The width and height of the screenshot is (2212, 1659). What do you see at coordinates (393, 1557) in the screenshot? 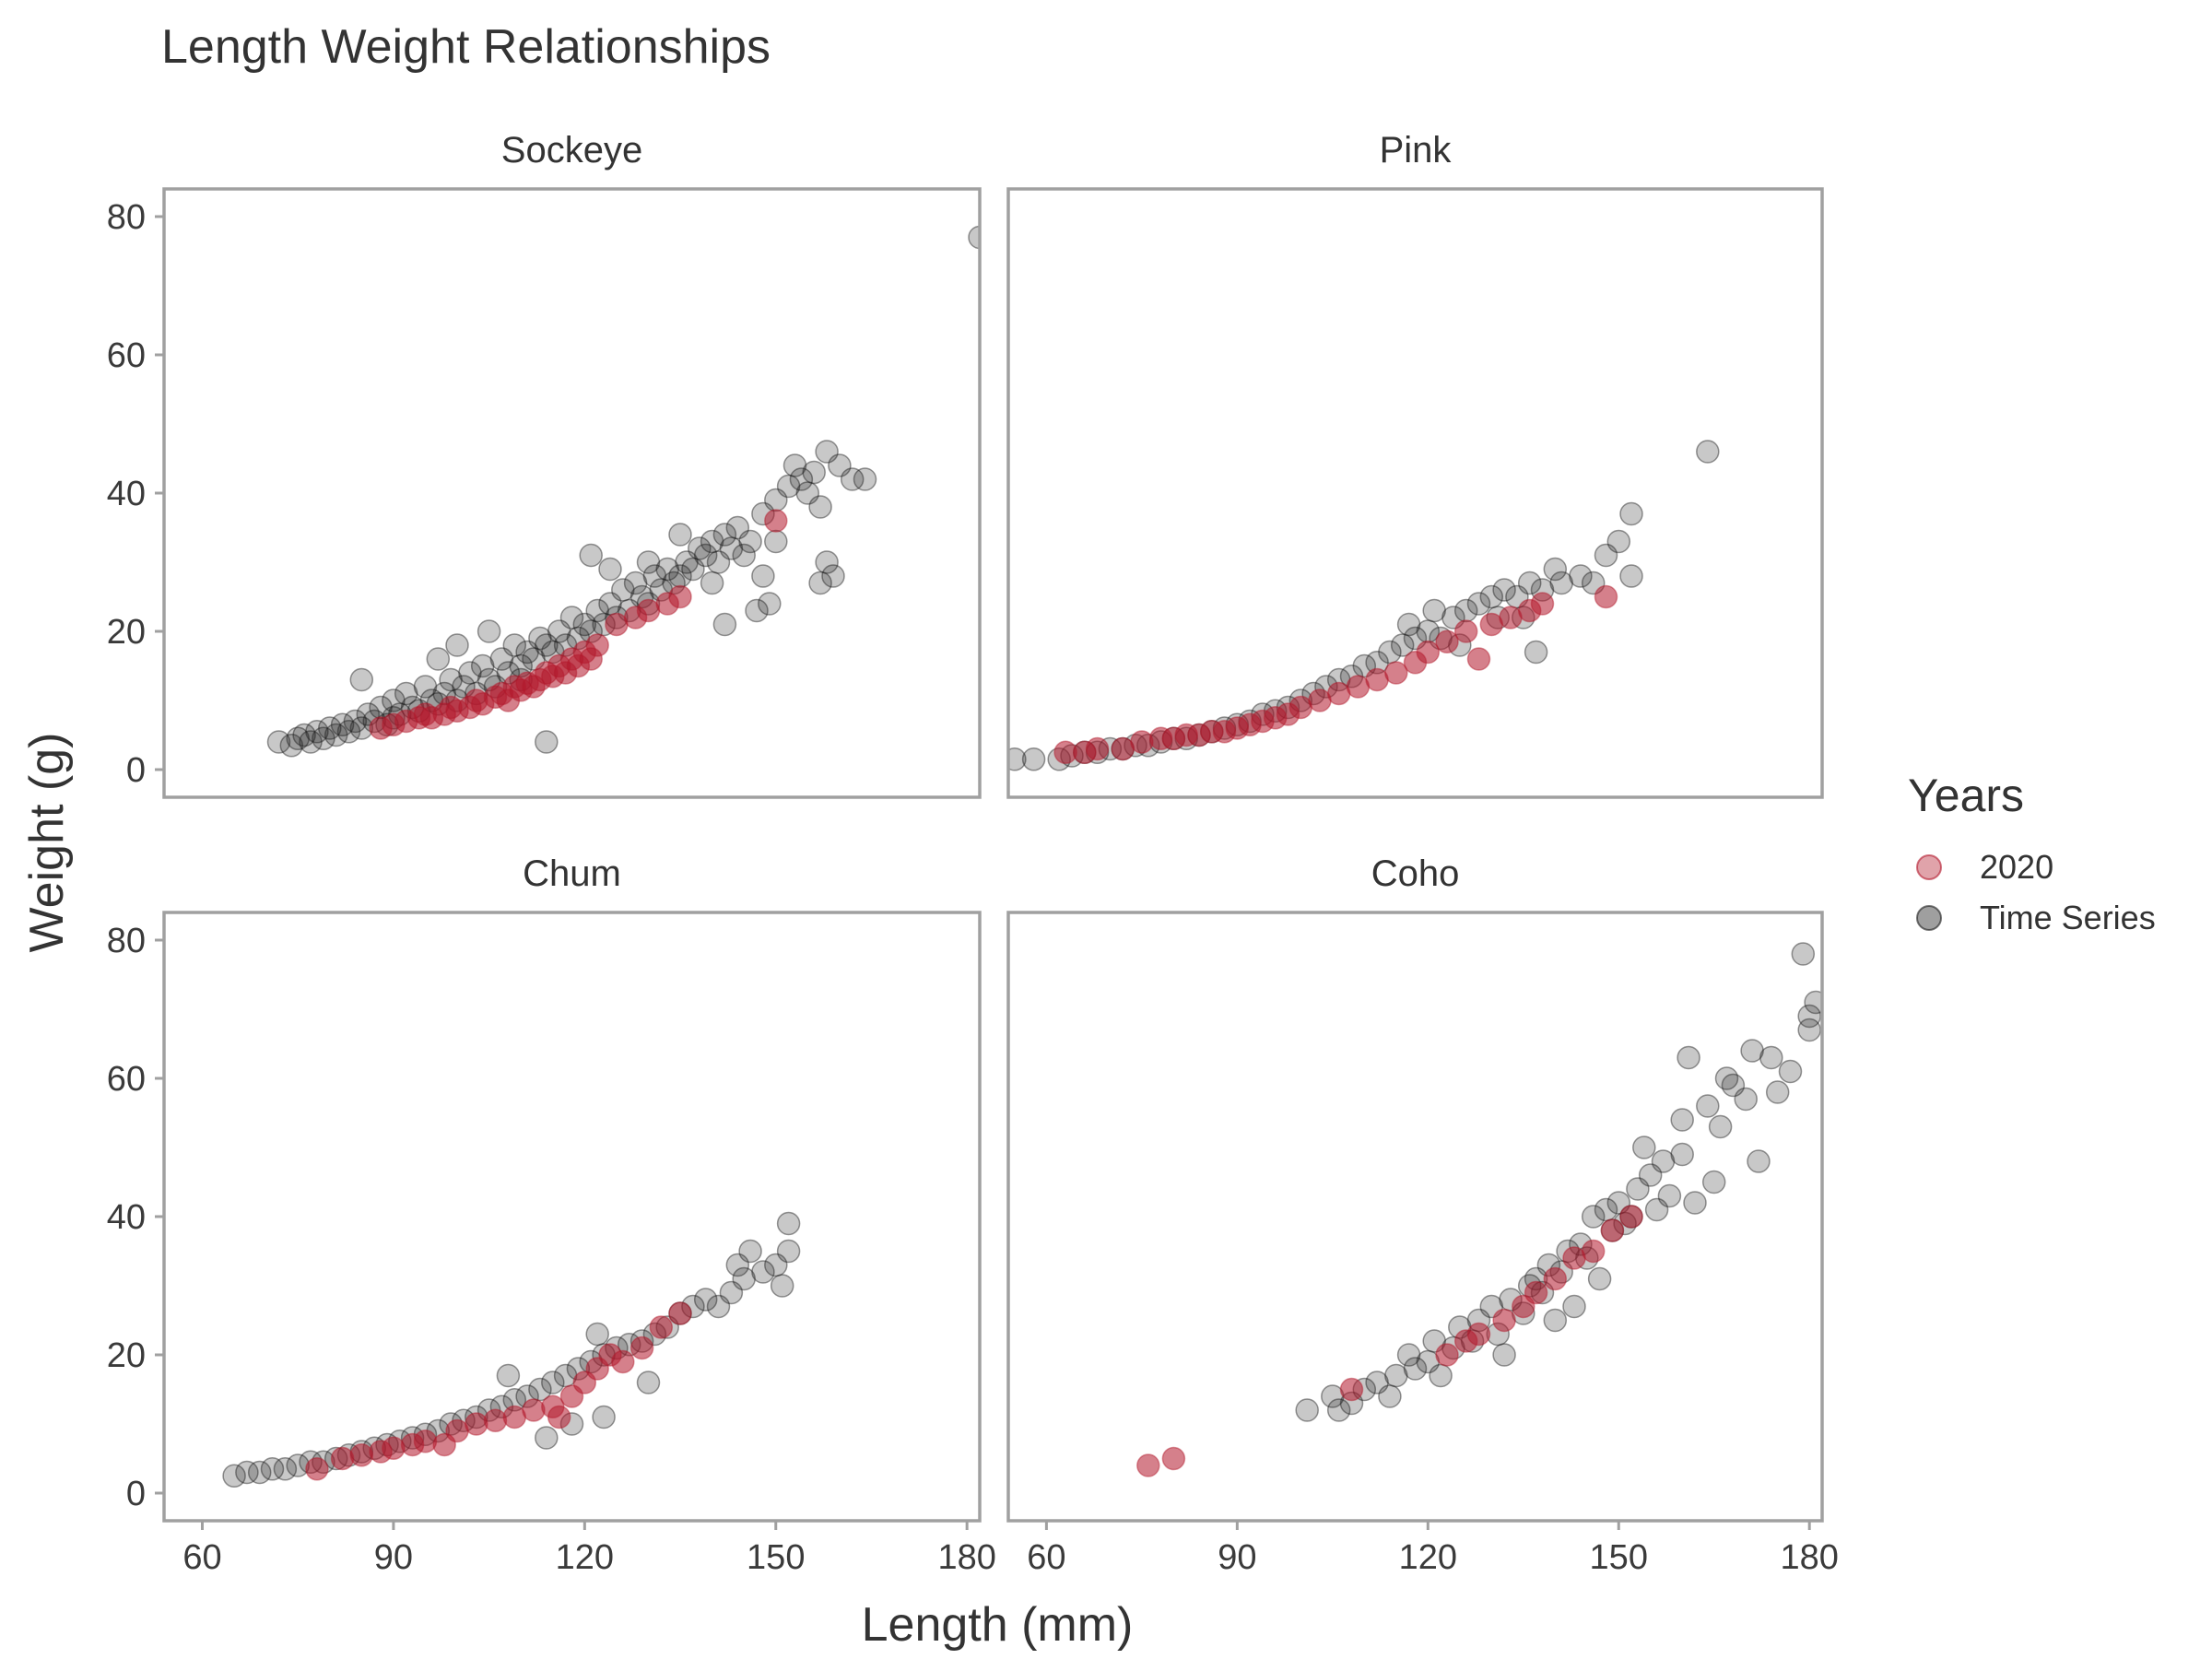
I see `x-tick-label: 90` at bounding box center [393, 1557].